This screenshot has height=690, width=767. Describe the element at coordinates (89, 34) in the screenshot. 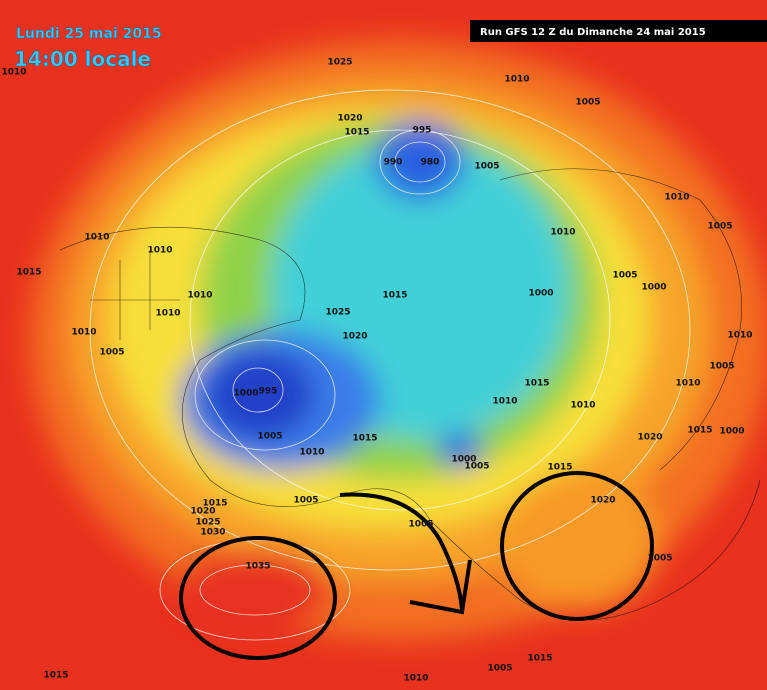

I see `date-label: Lundi 25 mai 2015` at that location.